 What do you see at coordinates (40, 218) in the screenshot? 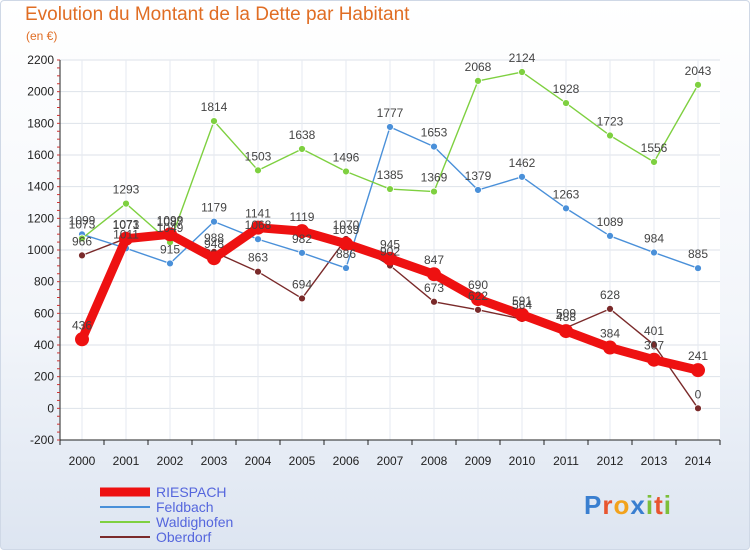
I see `y-tick-label: 1200` at bounding box center [40, 218].